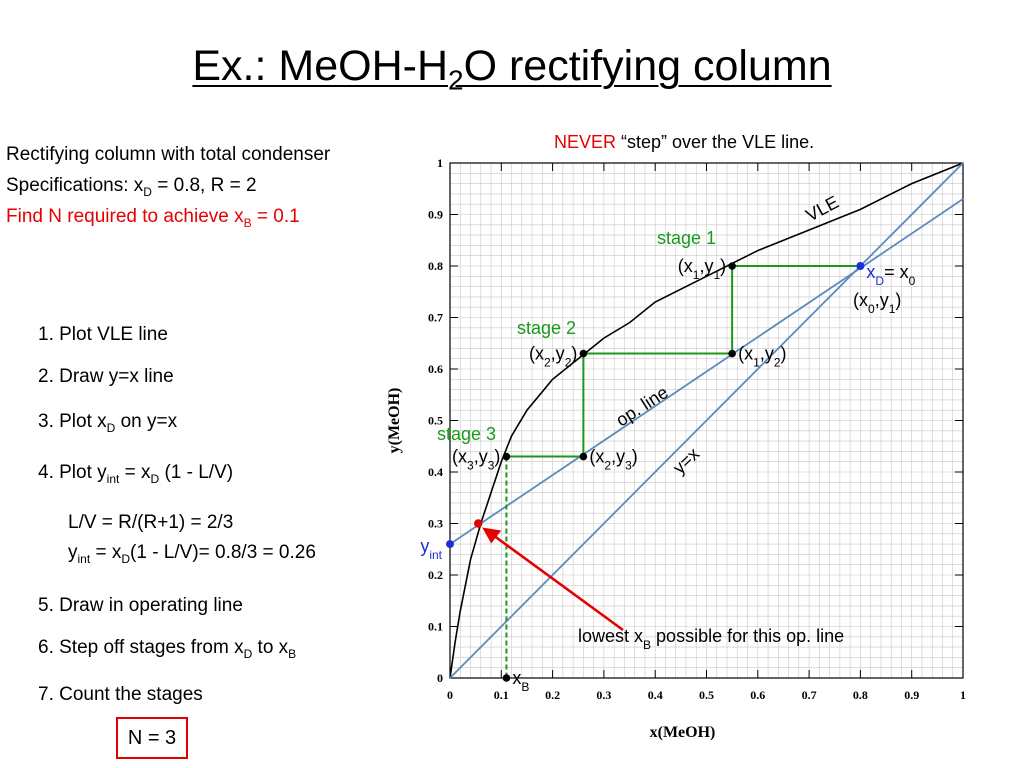 The height and width of the screenshot is (768, 1024). Describe the element at coordinates (809, 695) in the screenshot. I see `x-tick-label: 0.7` at that location.